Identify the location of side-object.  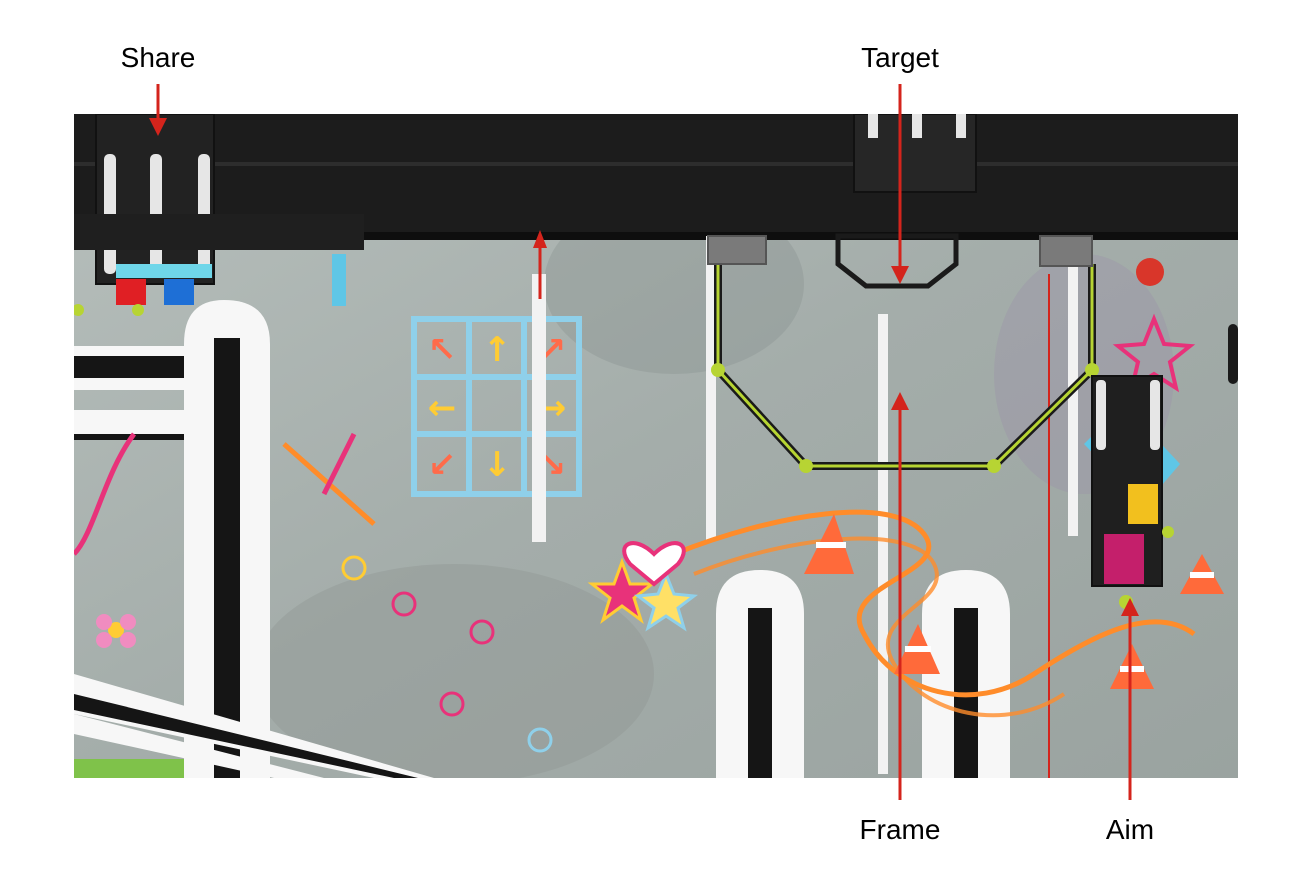
(1233, 354).